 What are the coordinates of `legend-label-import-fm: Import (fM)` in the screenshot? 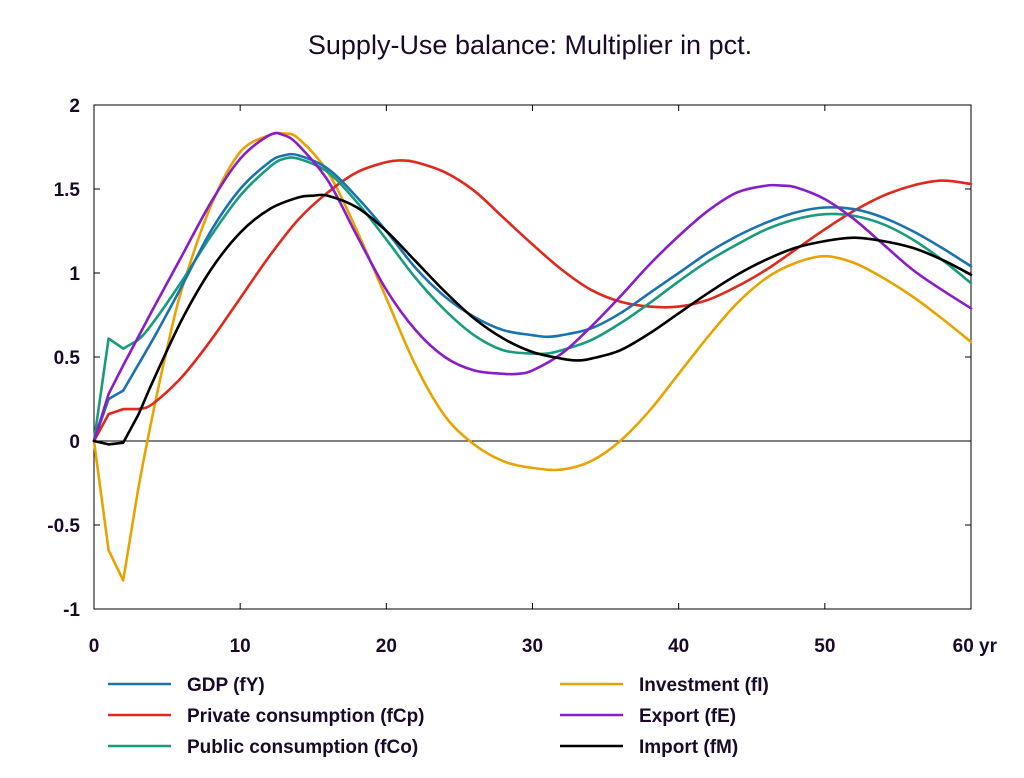 It's located at (688, 747).